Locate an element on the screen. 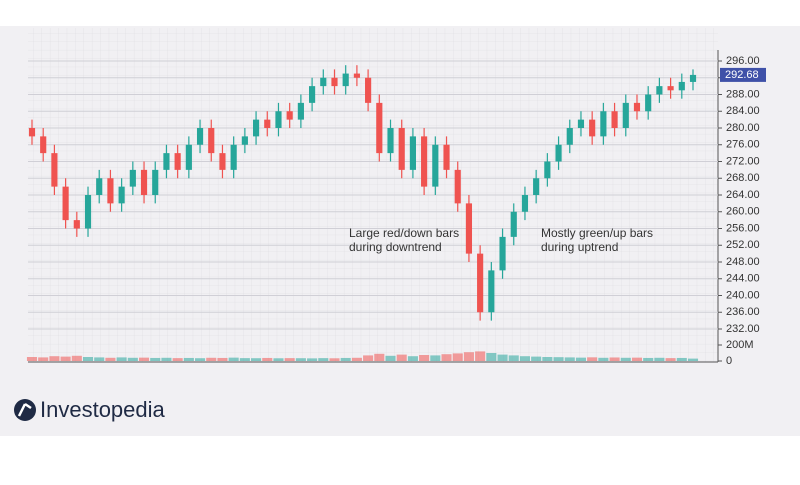 This screenshot has height=485, width=800. brand: Investopedia is located at coordinates (103, 409).